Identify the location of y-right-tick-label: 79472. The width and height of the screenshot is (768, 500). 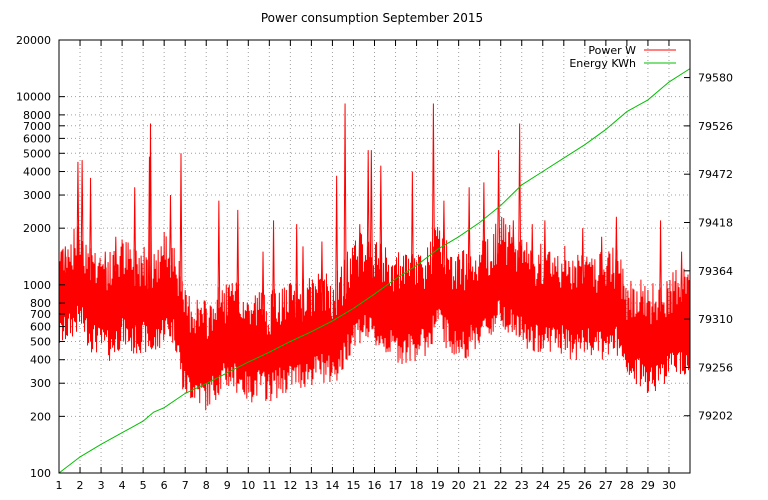
(715, 174).